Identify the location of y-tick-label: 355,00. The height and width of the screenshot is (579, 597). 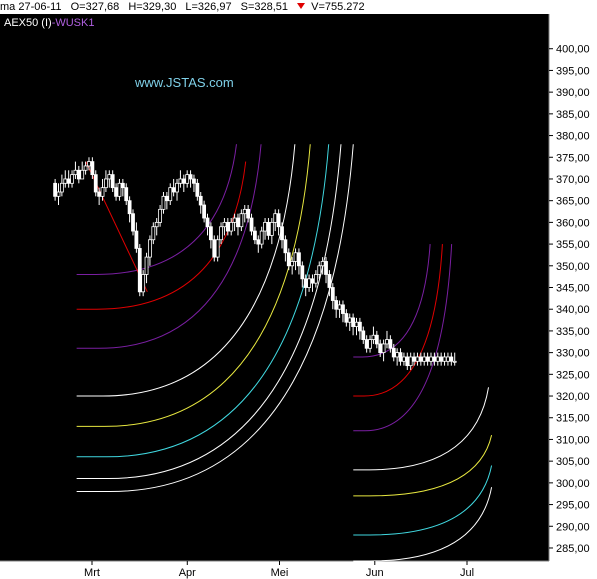
(573, 245).